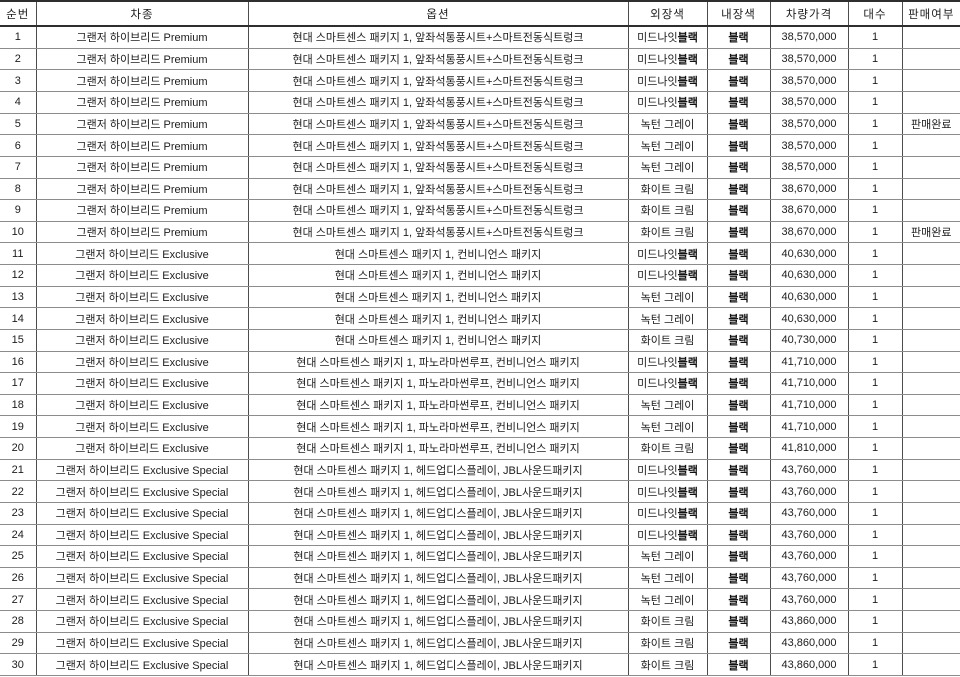 This screenshot has height=677, width=960. Describe the element at coordinates (18, 664) in the screenshot. I see `cell-no: 30` at that location.